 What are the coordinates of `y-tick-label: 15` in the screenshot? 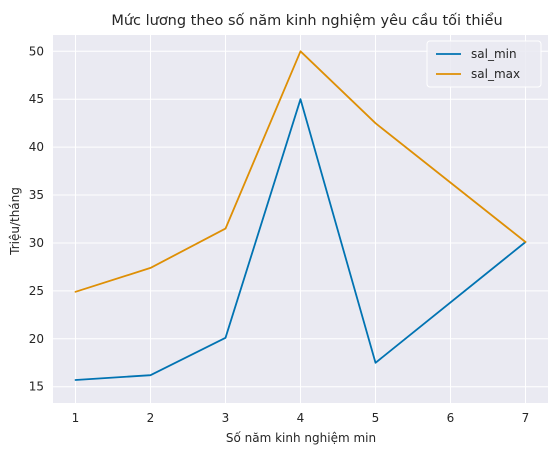 It's located at (36, 387).